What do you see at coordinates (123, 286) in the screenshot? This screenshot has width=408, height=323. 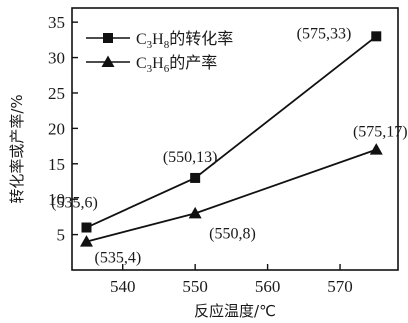 I see `x-tick-label: 540` at bounding box center [123, 286].